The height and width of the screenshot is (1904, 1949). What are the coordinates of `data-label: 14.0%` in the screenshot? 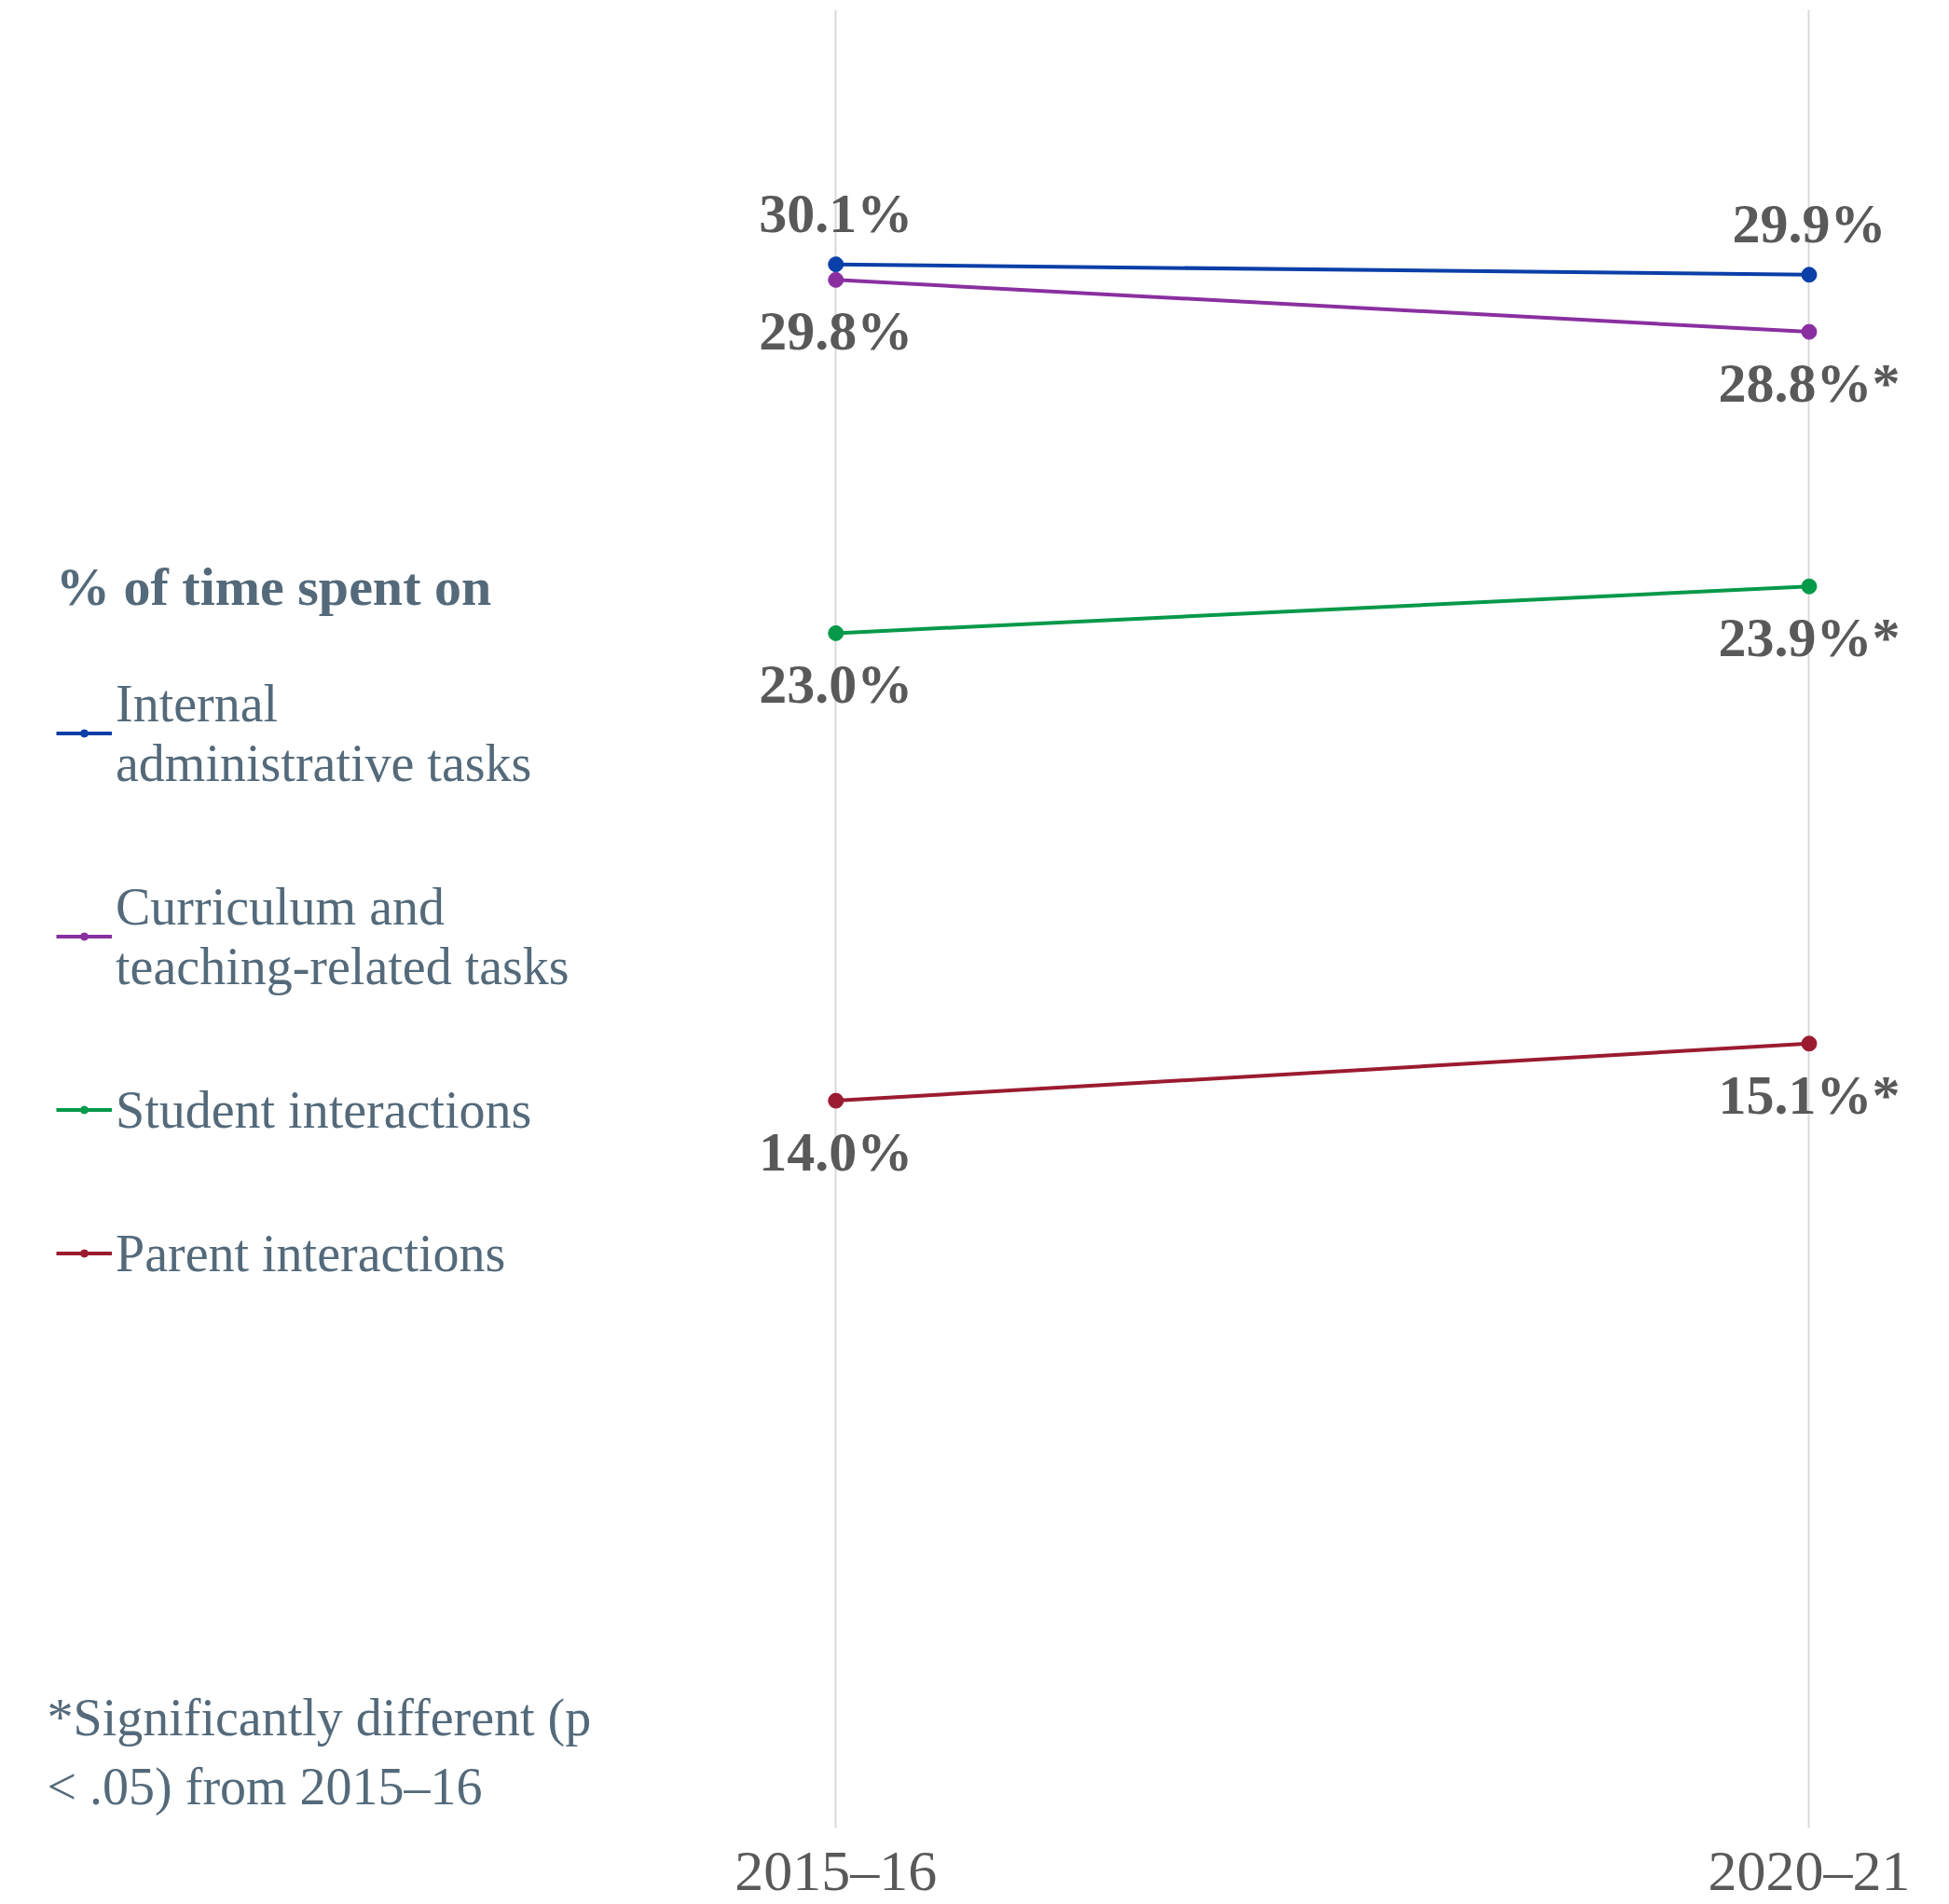 It's located at (836, 1152).